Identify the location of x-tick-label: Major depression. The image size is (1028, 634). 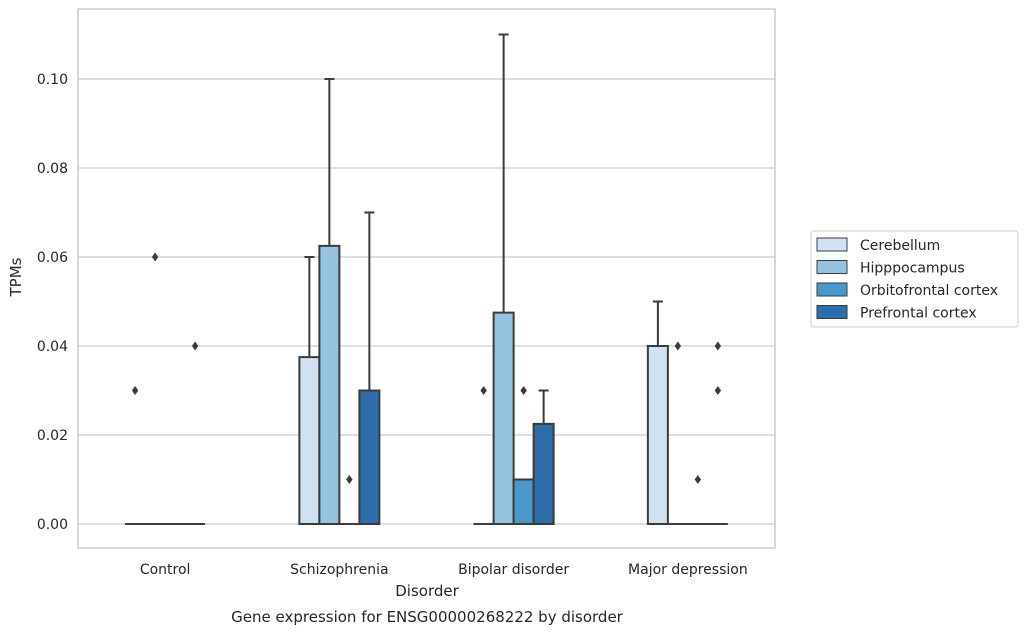
(688, 570).